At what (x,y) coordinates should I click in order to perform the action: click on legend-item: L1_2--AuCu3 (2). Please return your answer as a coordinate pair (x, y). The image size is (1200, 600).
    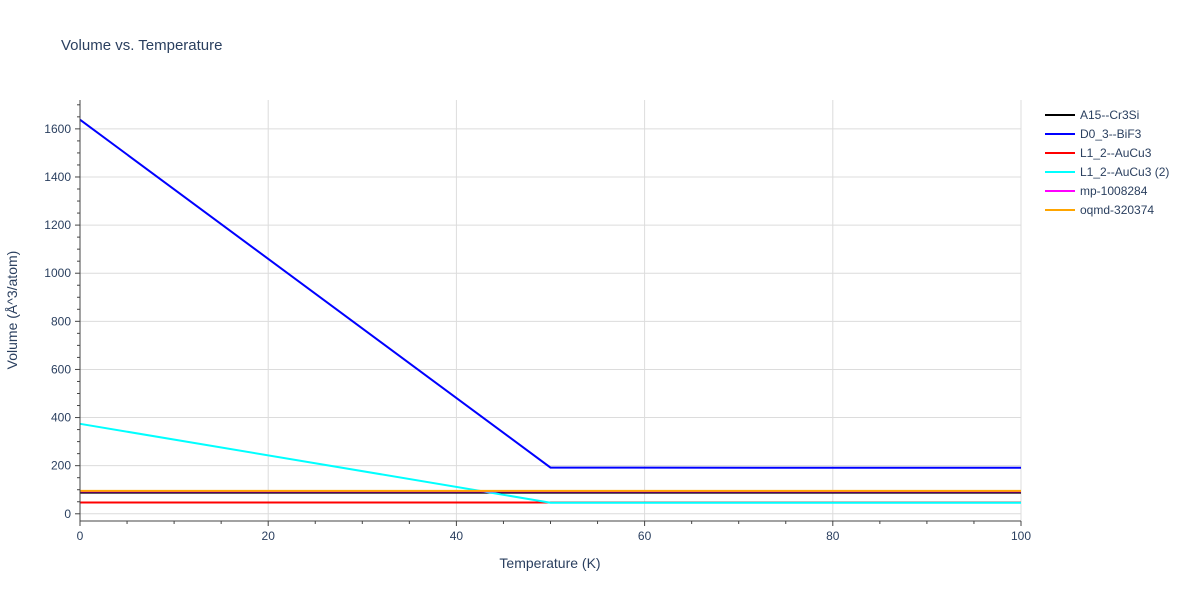
    Looking at the image, I should click on (1107, 172).